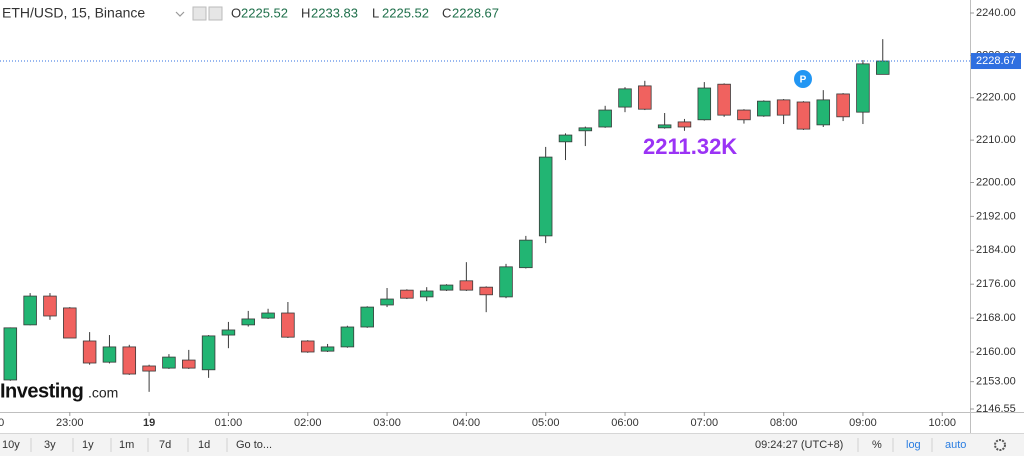 The width and height of the screenshot is (1024, 456). I want to click on toolbar, so click(512, 444).